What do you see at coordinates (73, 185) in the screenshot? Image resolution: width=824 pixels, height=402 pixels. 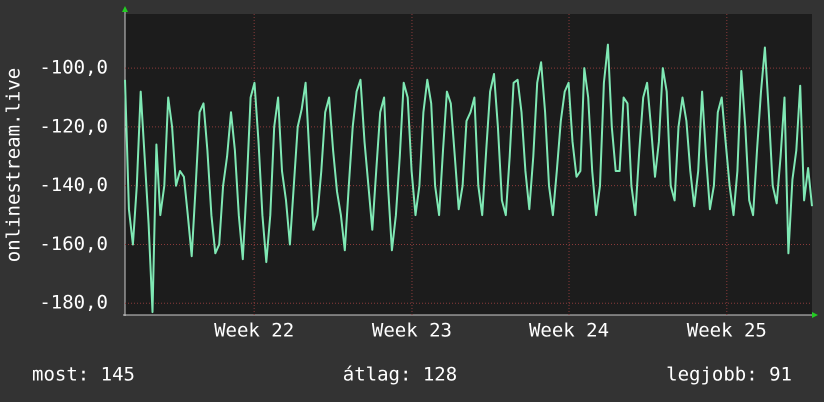 I see `y-tick-label: -140,0` at bounding box center [73, 185].